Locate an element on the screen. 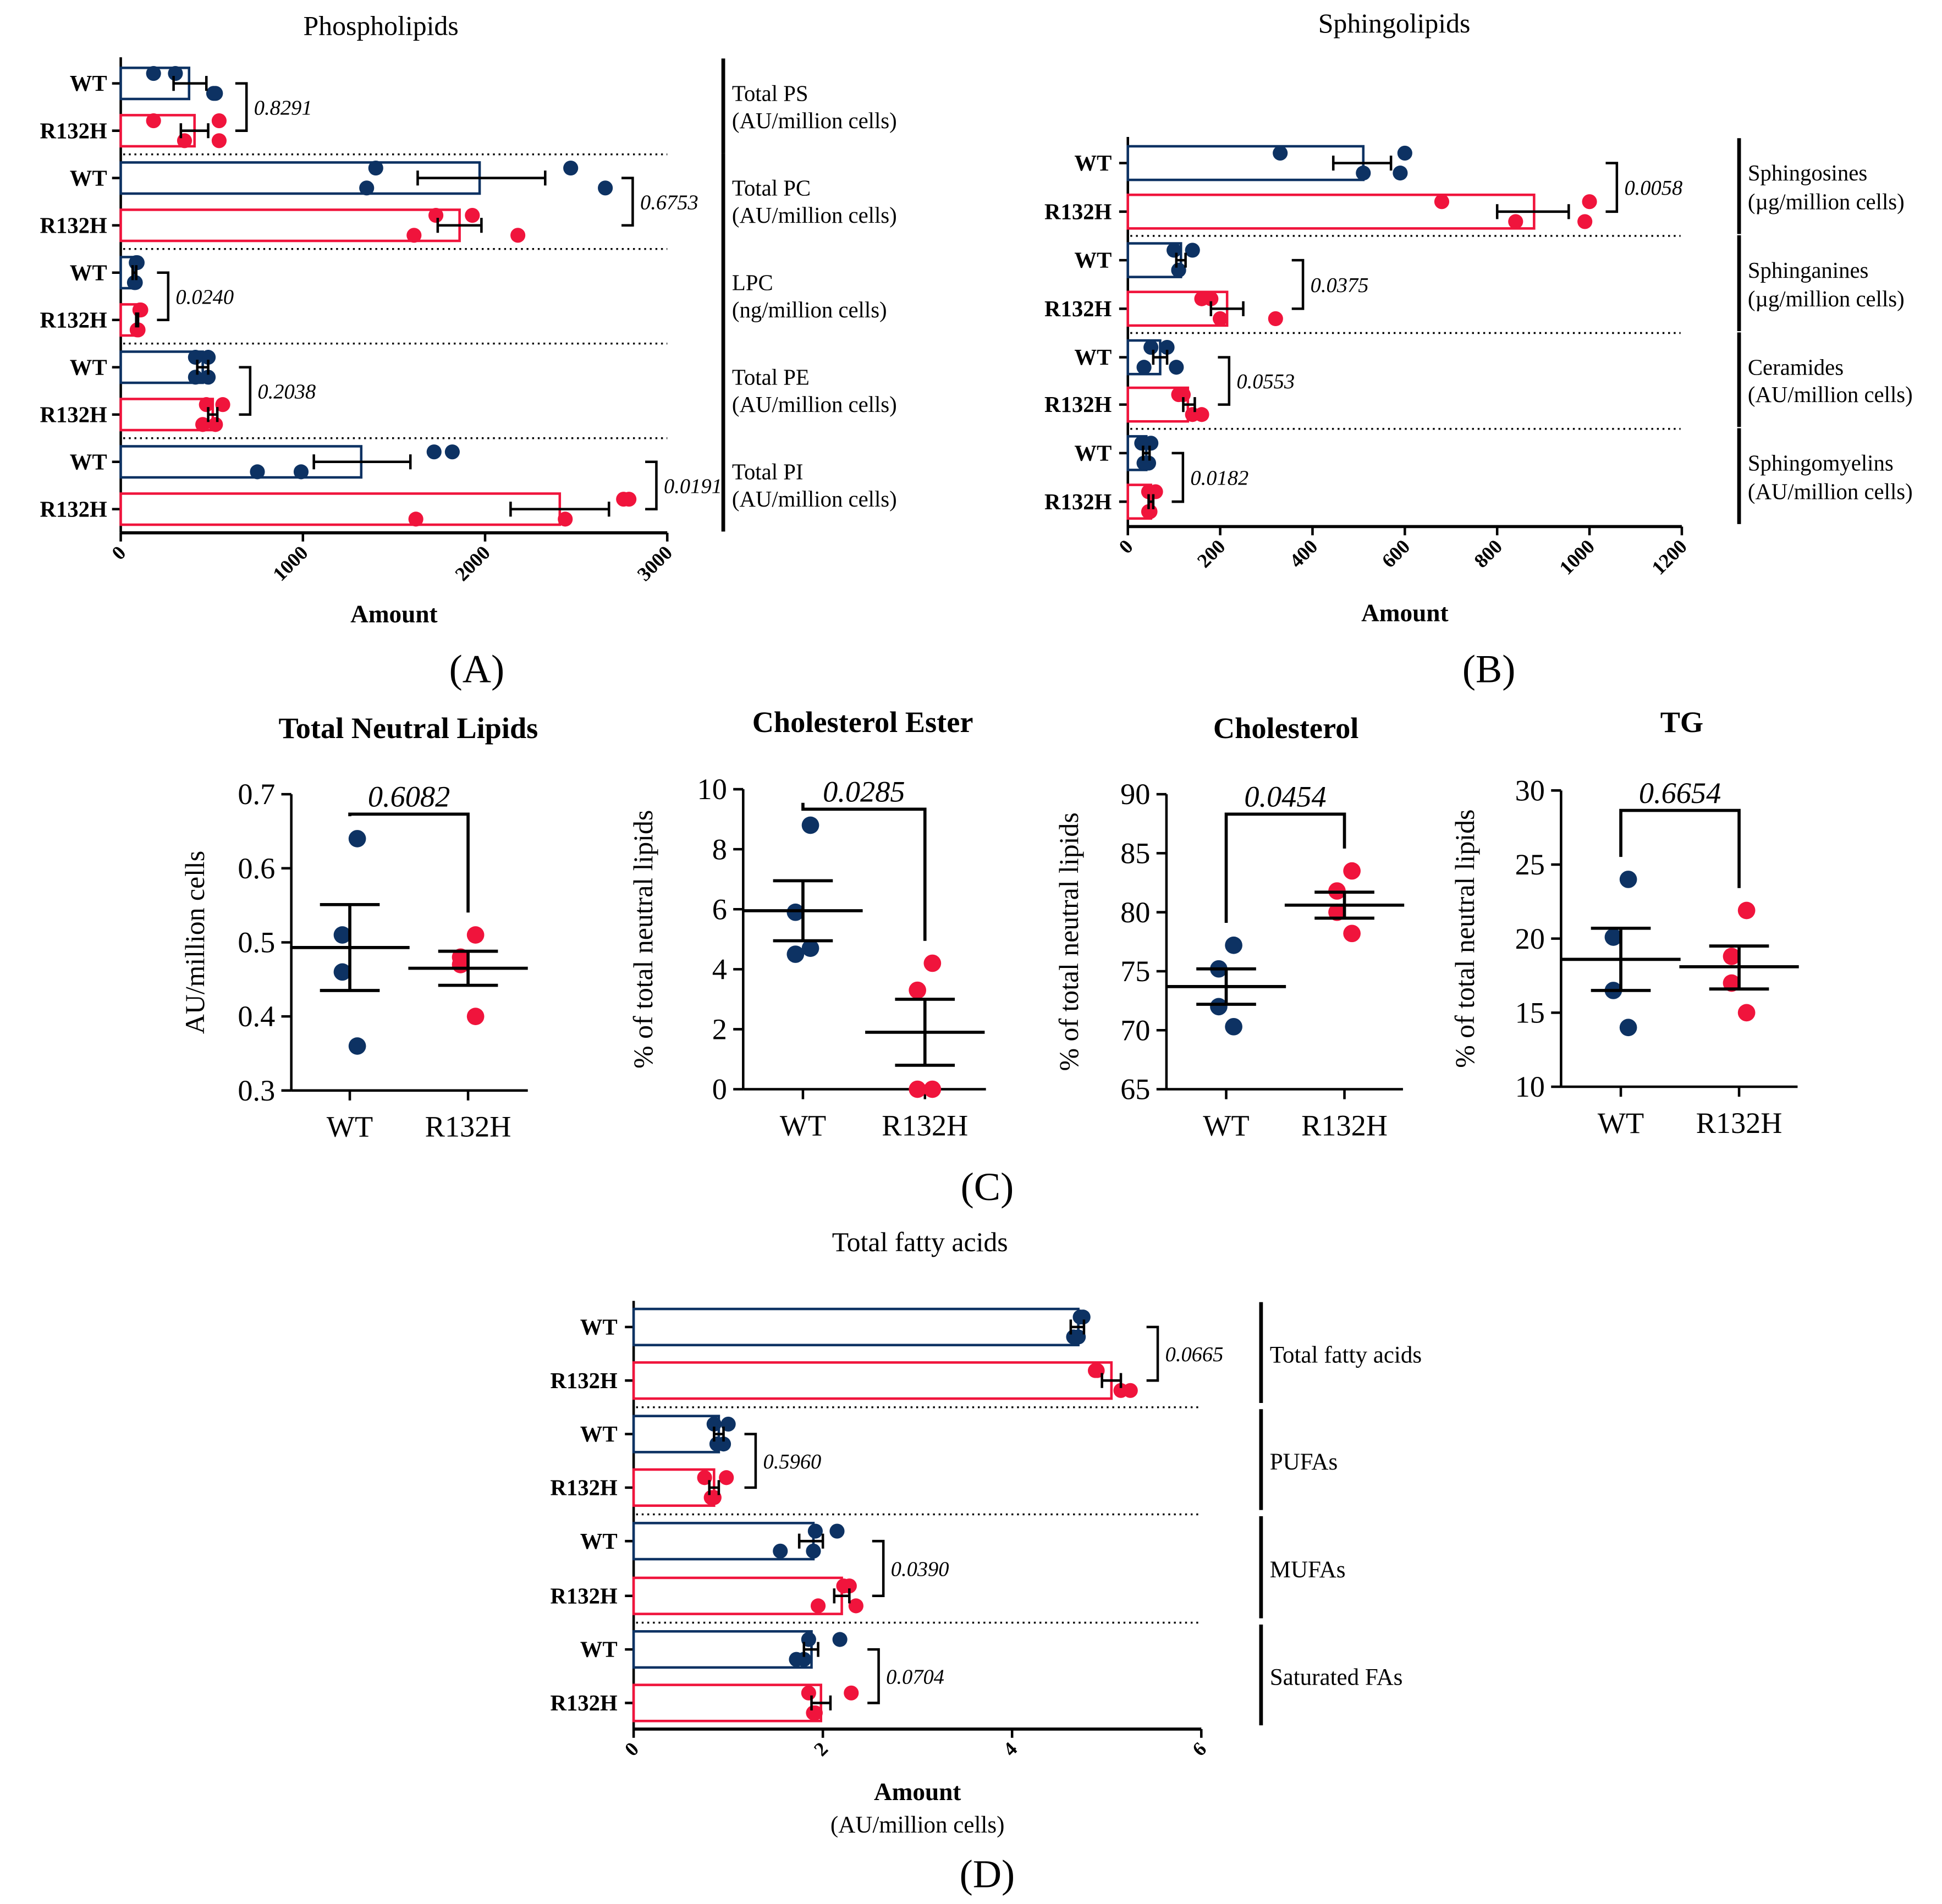  p-value: 0.0191 is located at coordinates (693, 486).